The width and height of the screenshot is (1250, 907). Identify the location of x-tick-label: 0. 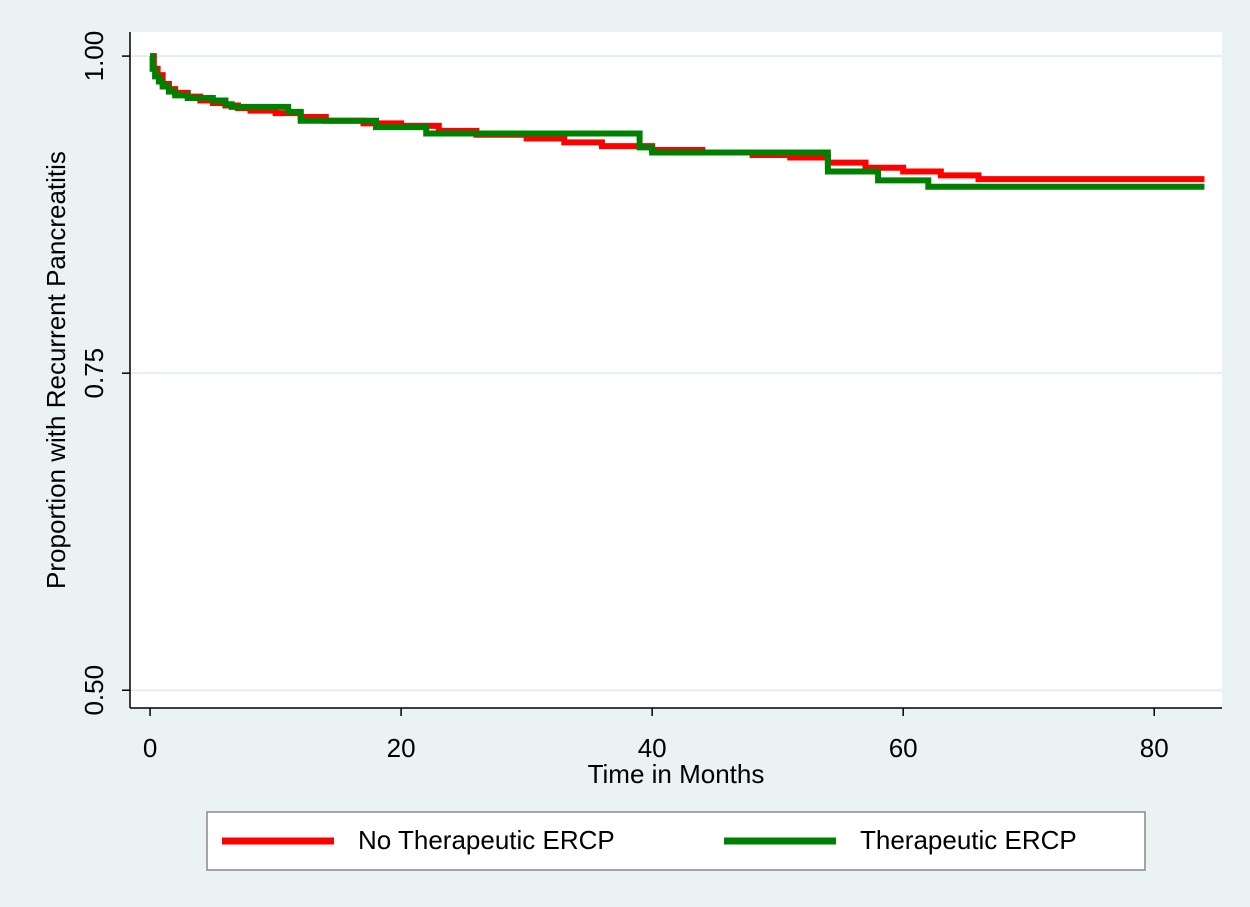
(150, 748).